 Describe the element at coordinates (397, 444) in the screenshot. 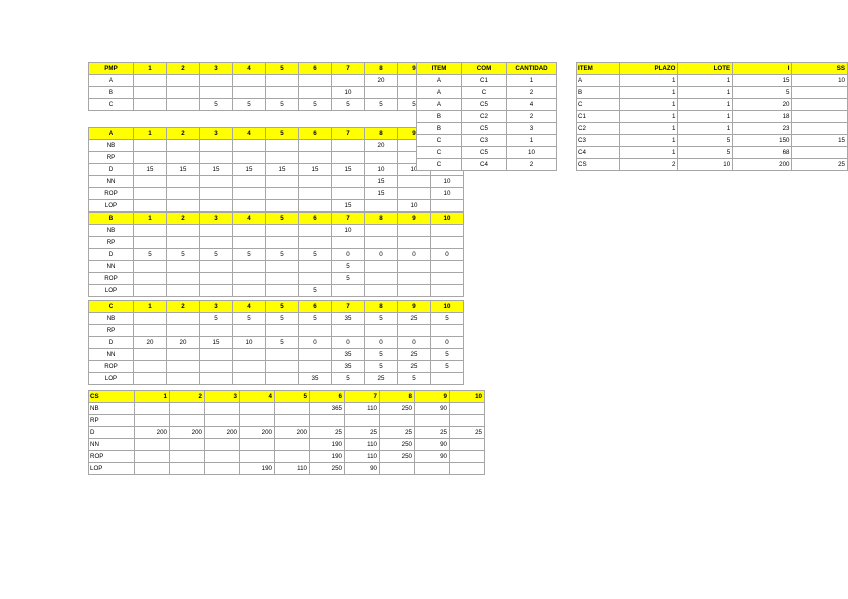

I see `cell-nn-p8: 250` at that location.